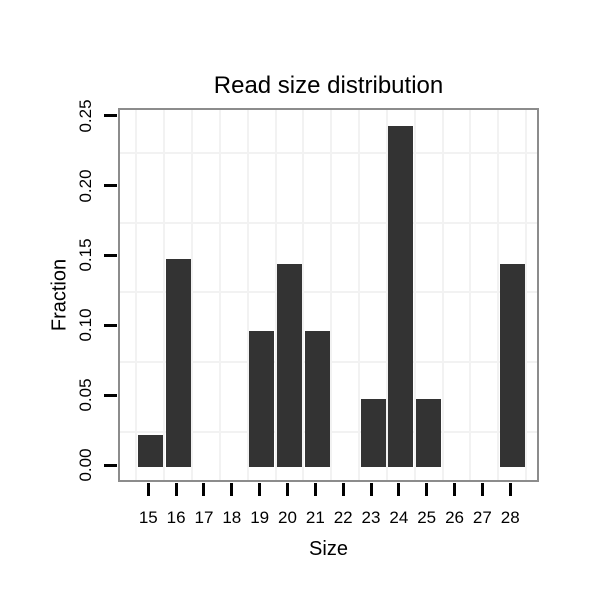 The height and width of the screenshot is (600, 600). What do you see at coordinates (343, 517) in the screenshot?
I see `x-tick-label: 22` at bounding box center [343, 517].